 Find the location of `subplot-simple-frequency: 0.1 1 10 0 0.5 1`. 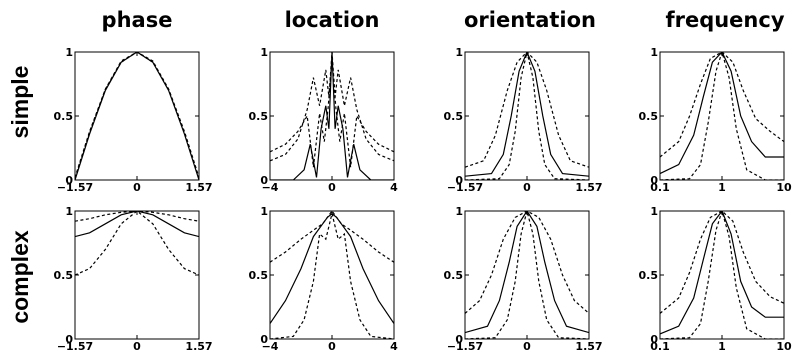

subplot-simple-frequency: 0.1 1 10 0 0.5 1 is located at coordinates (715, 120).